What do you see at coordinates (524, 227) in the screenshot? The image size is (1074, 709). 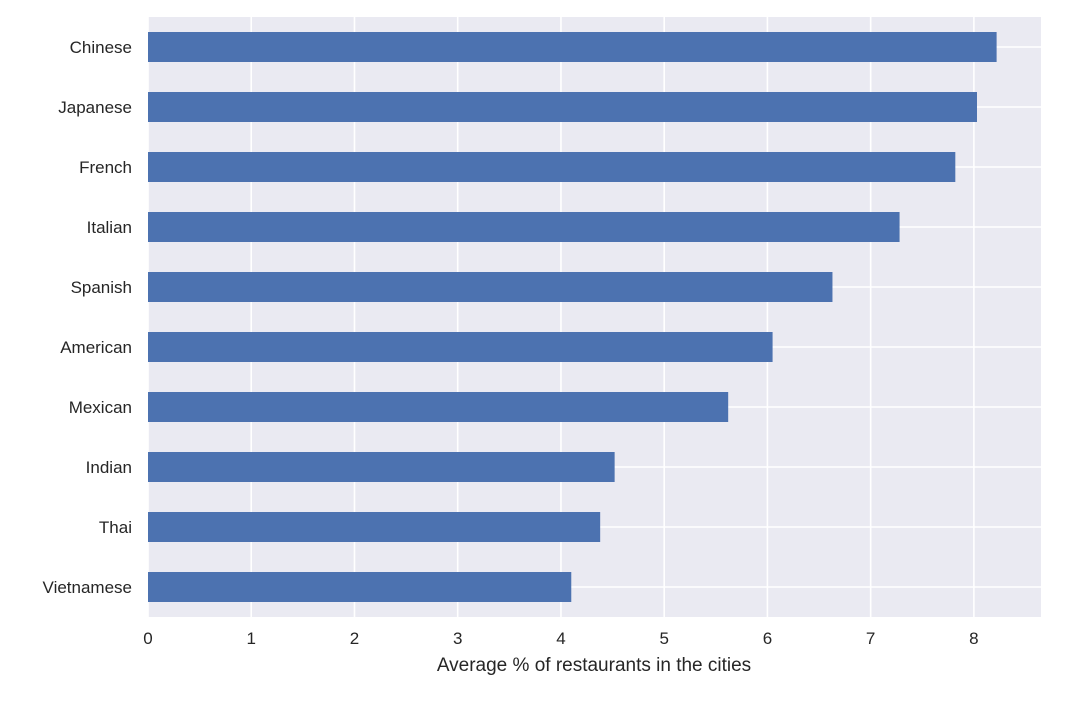 I see `bar-italian` at bounding box center [524, 227].